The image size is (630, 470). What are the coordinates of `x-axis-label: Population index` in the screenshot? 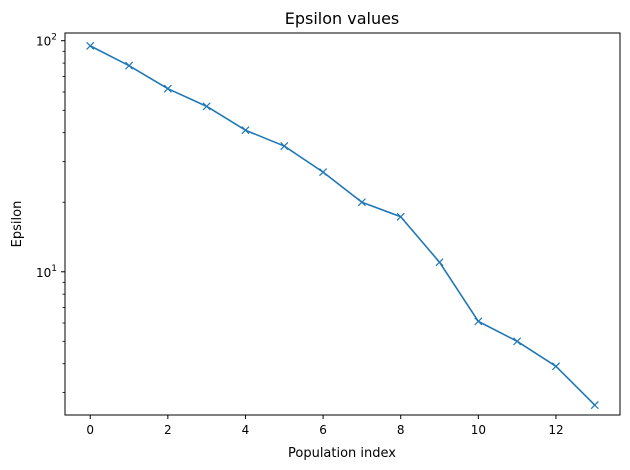 It's located at (342, 453).